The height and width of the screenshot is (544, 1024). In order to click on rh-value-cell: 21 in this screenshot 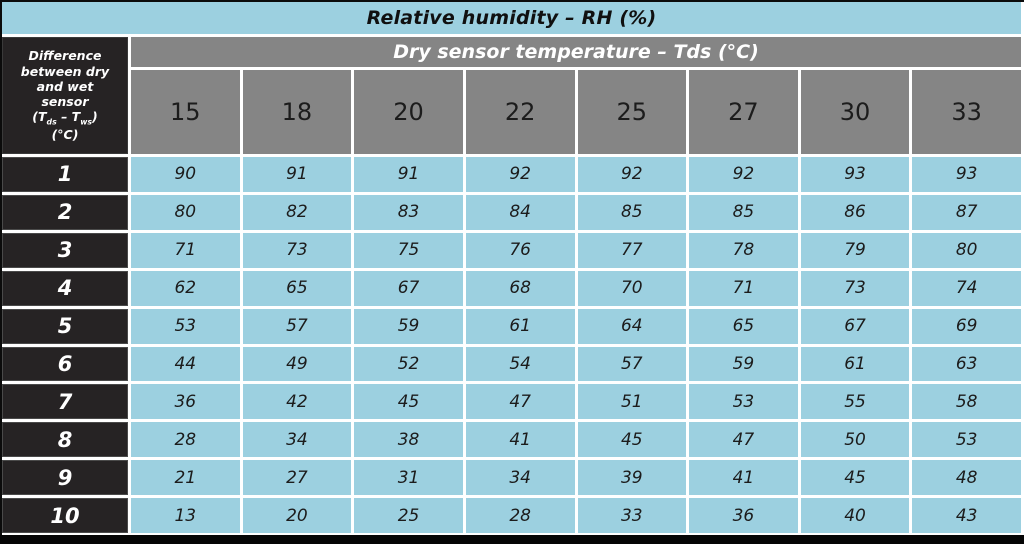, I will do `click(185, 478)`.